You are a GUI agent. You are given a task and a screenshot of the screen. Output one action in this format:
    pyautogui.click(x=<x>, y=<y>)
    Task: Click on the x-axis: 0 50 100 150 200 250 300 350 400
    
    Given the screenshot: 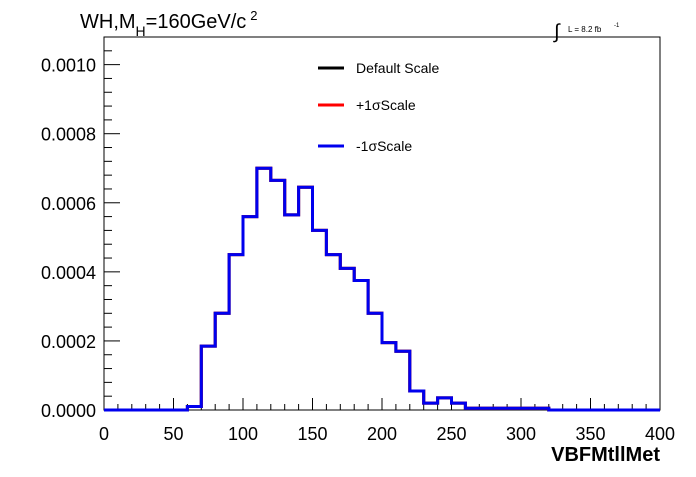 What is the action you would take?
    pyautogui.click(x=387, y=421)
    